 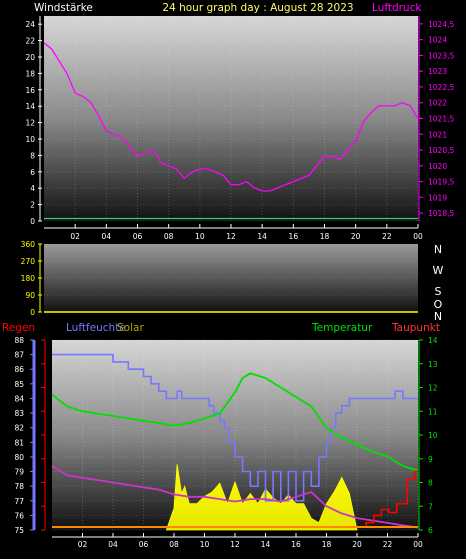 What do you see at coordinates (441, 24) in the screenshot?
I see `y-tick-label: 1024,5` at bounding box center [441, 24].